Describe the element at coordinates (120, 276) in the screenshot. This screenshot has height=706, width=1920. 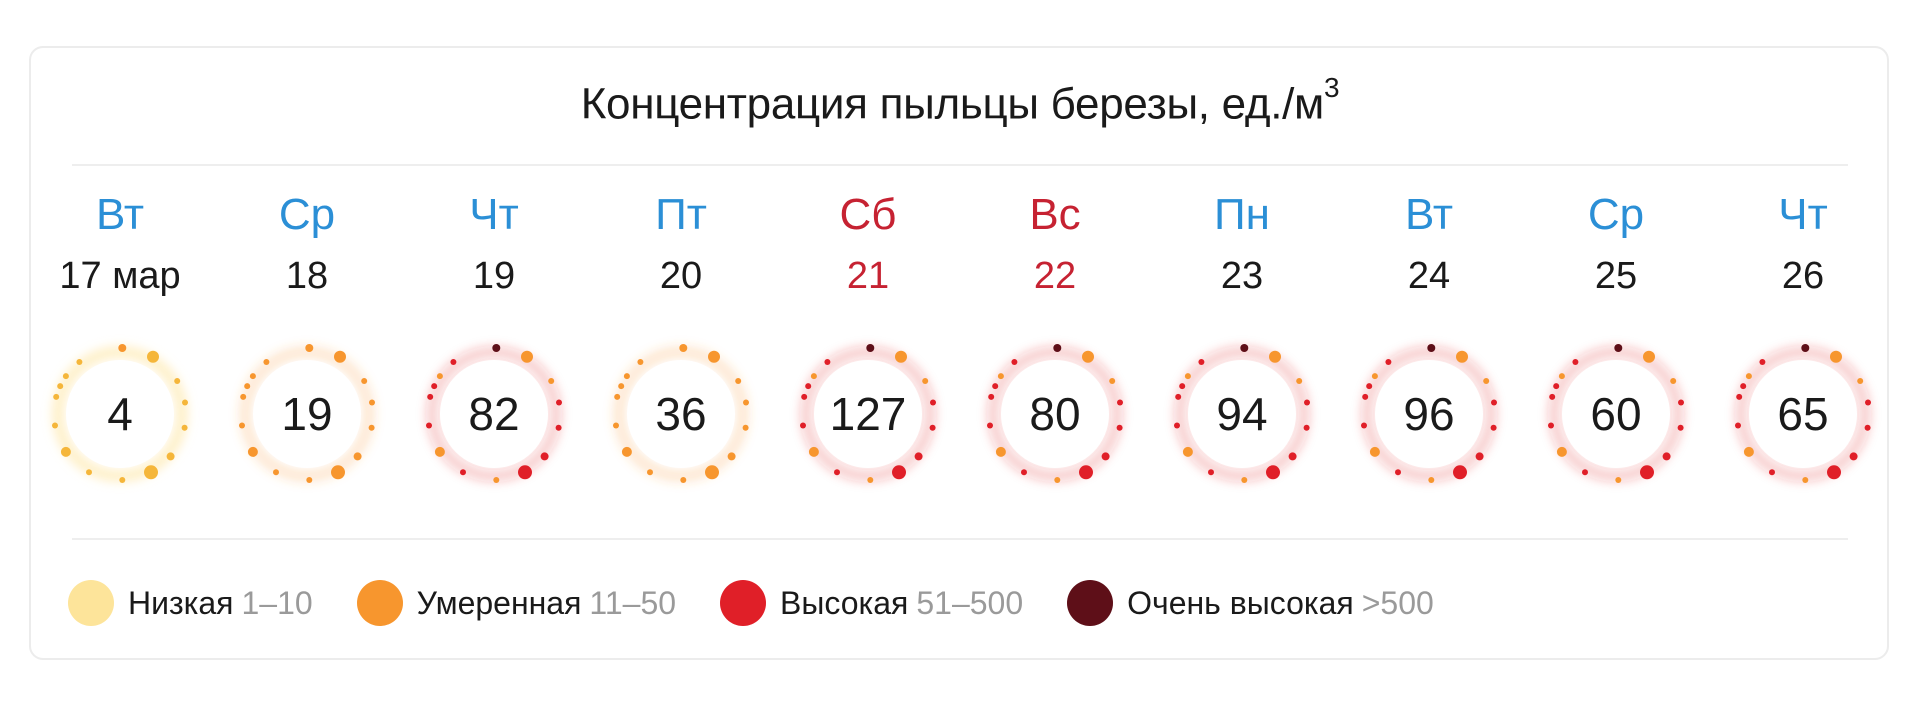
I see `day-date: 17 мар` at that location.